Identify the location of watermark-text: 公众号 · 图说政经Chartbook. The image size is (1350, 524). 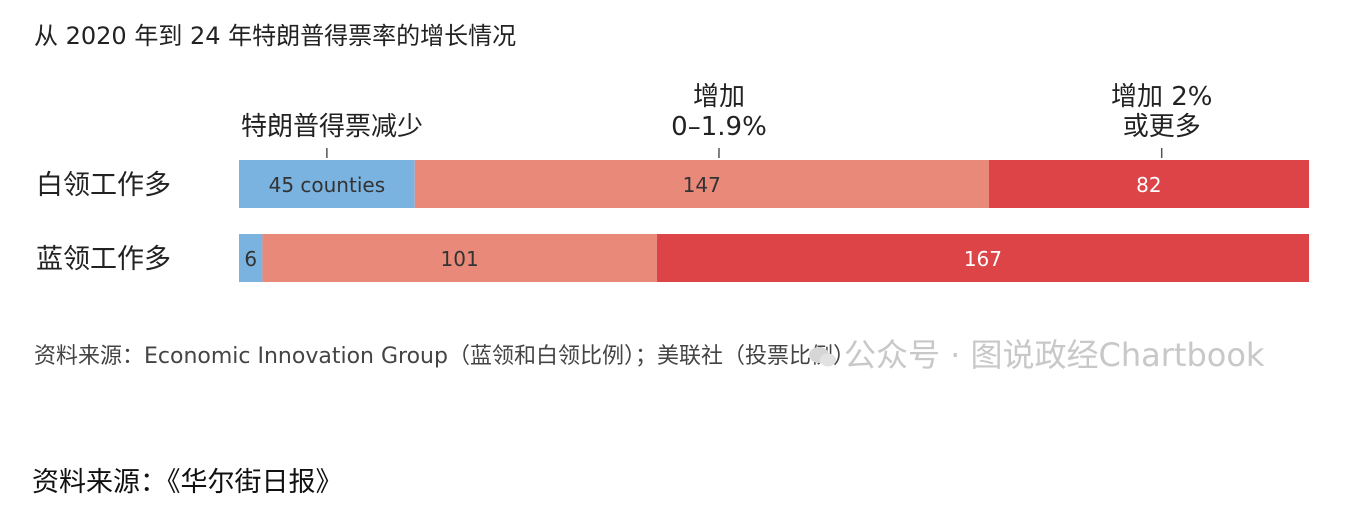
(1054, 355).